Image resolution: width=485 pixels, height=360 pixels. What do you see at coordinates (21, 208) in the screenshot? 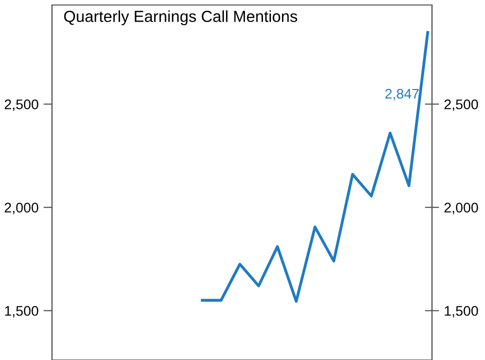
I see `y-tick-label: 2,000` at bounding box center [21, 208].